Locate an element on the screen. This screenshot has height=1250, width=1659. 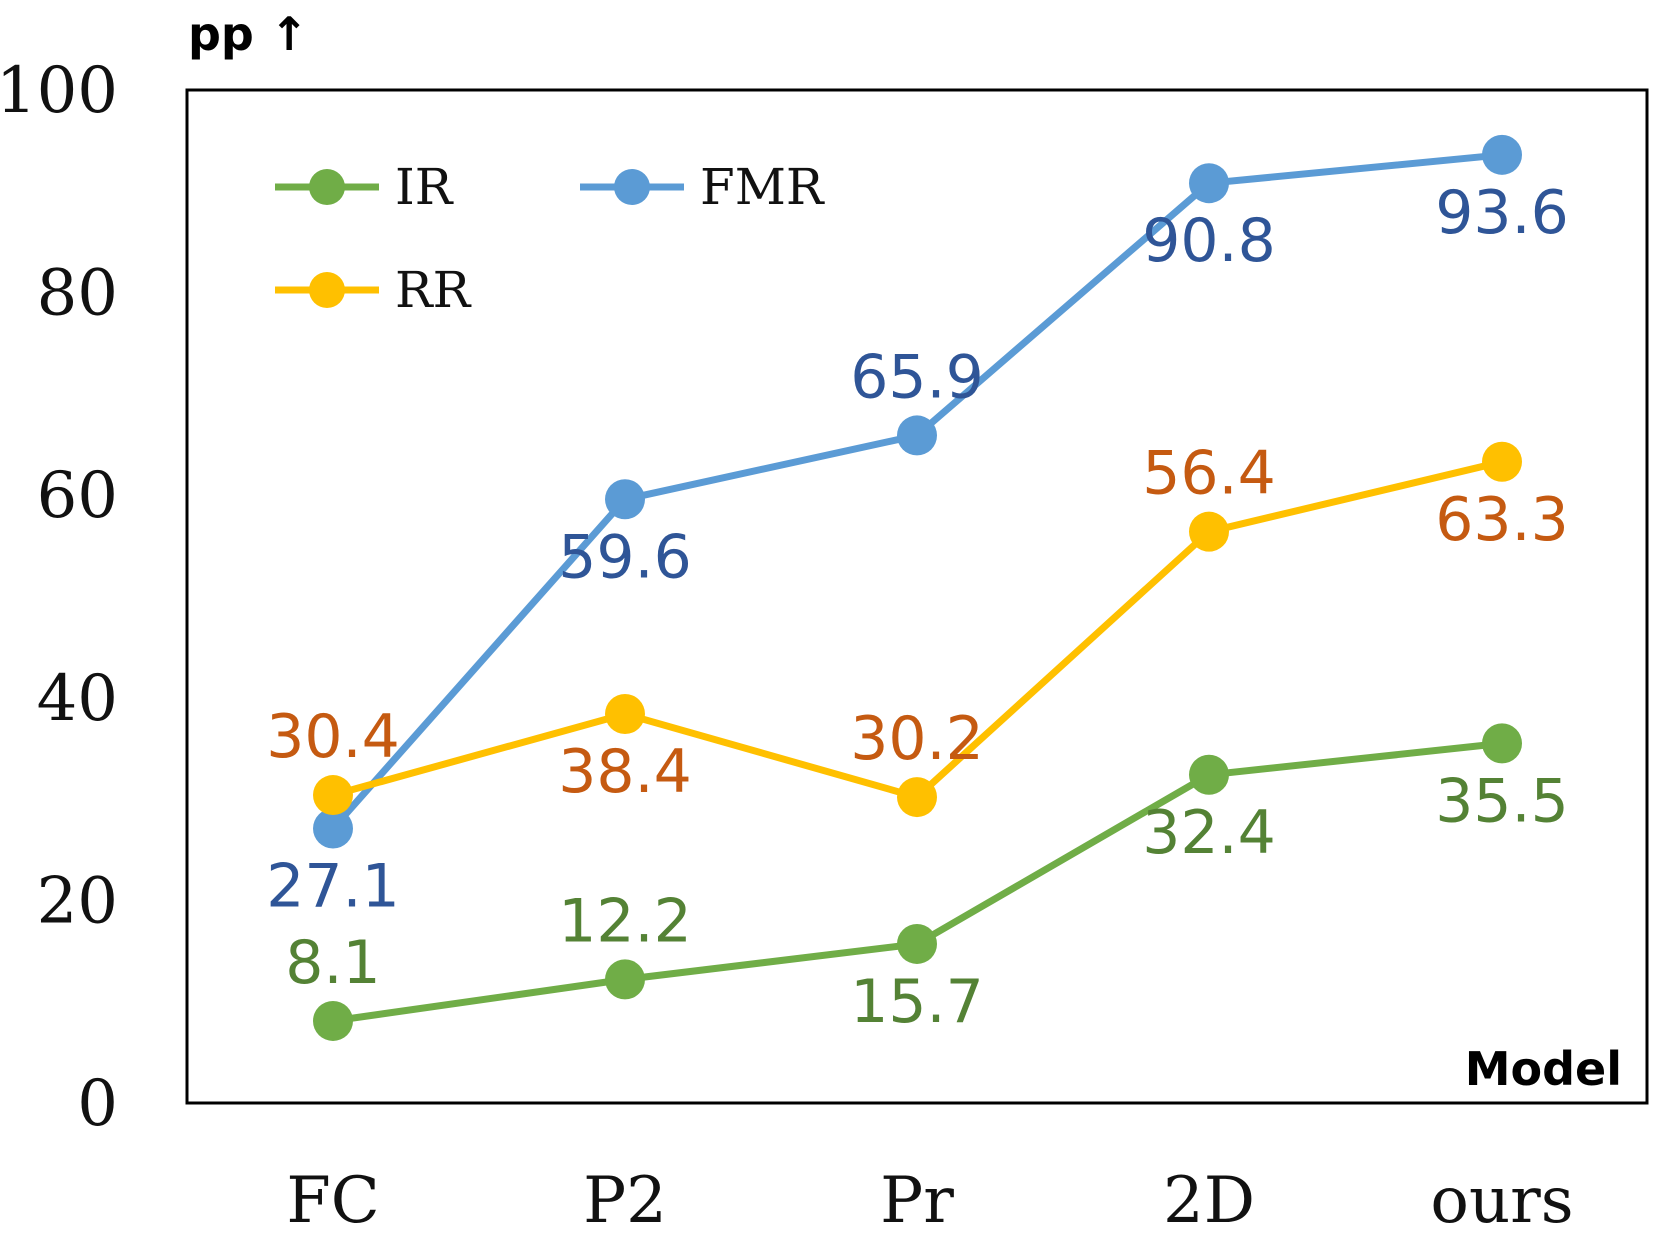
x-tick-label-P2: P2 is located at coordinates (625, 1201).